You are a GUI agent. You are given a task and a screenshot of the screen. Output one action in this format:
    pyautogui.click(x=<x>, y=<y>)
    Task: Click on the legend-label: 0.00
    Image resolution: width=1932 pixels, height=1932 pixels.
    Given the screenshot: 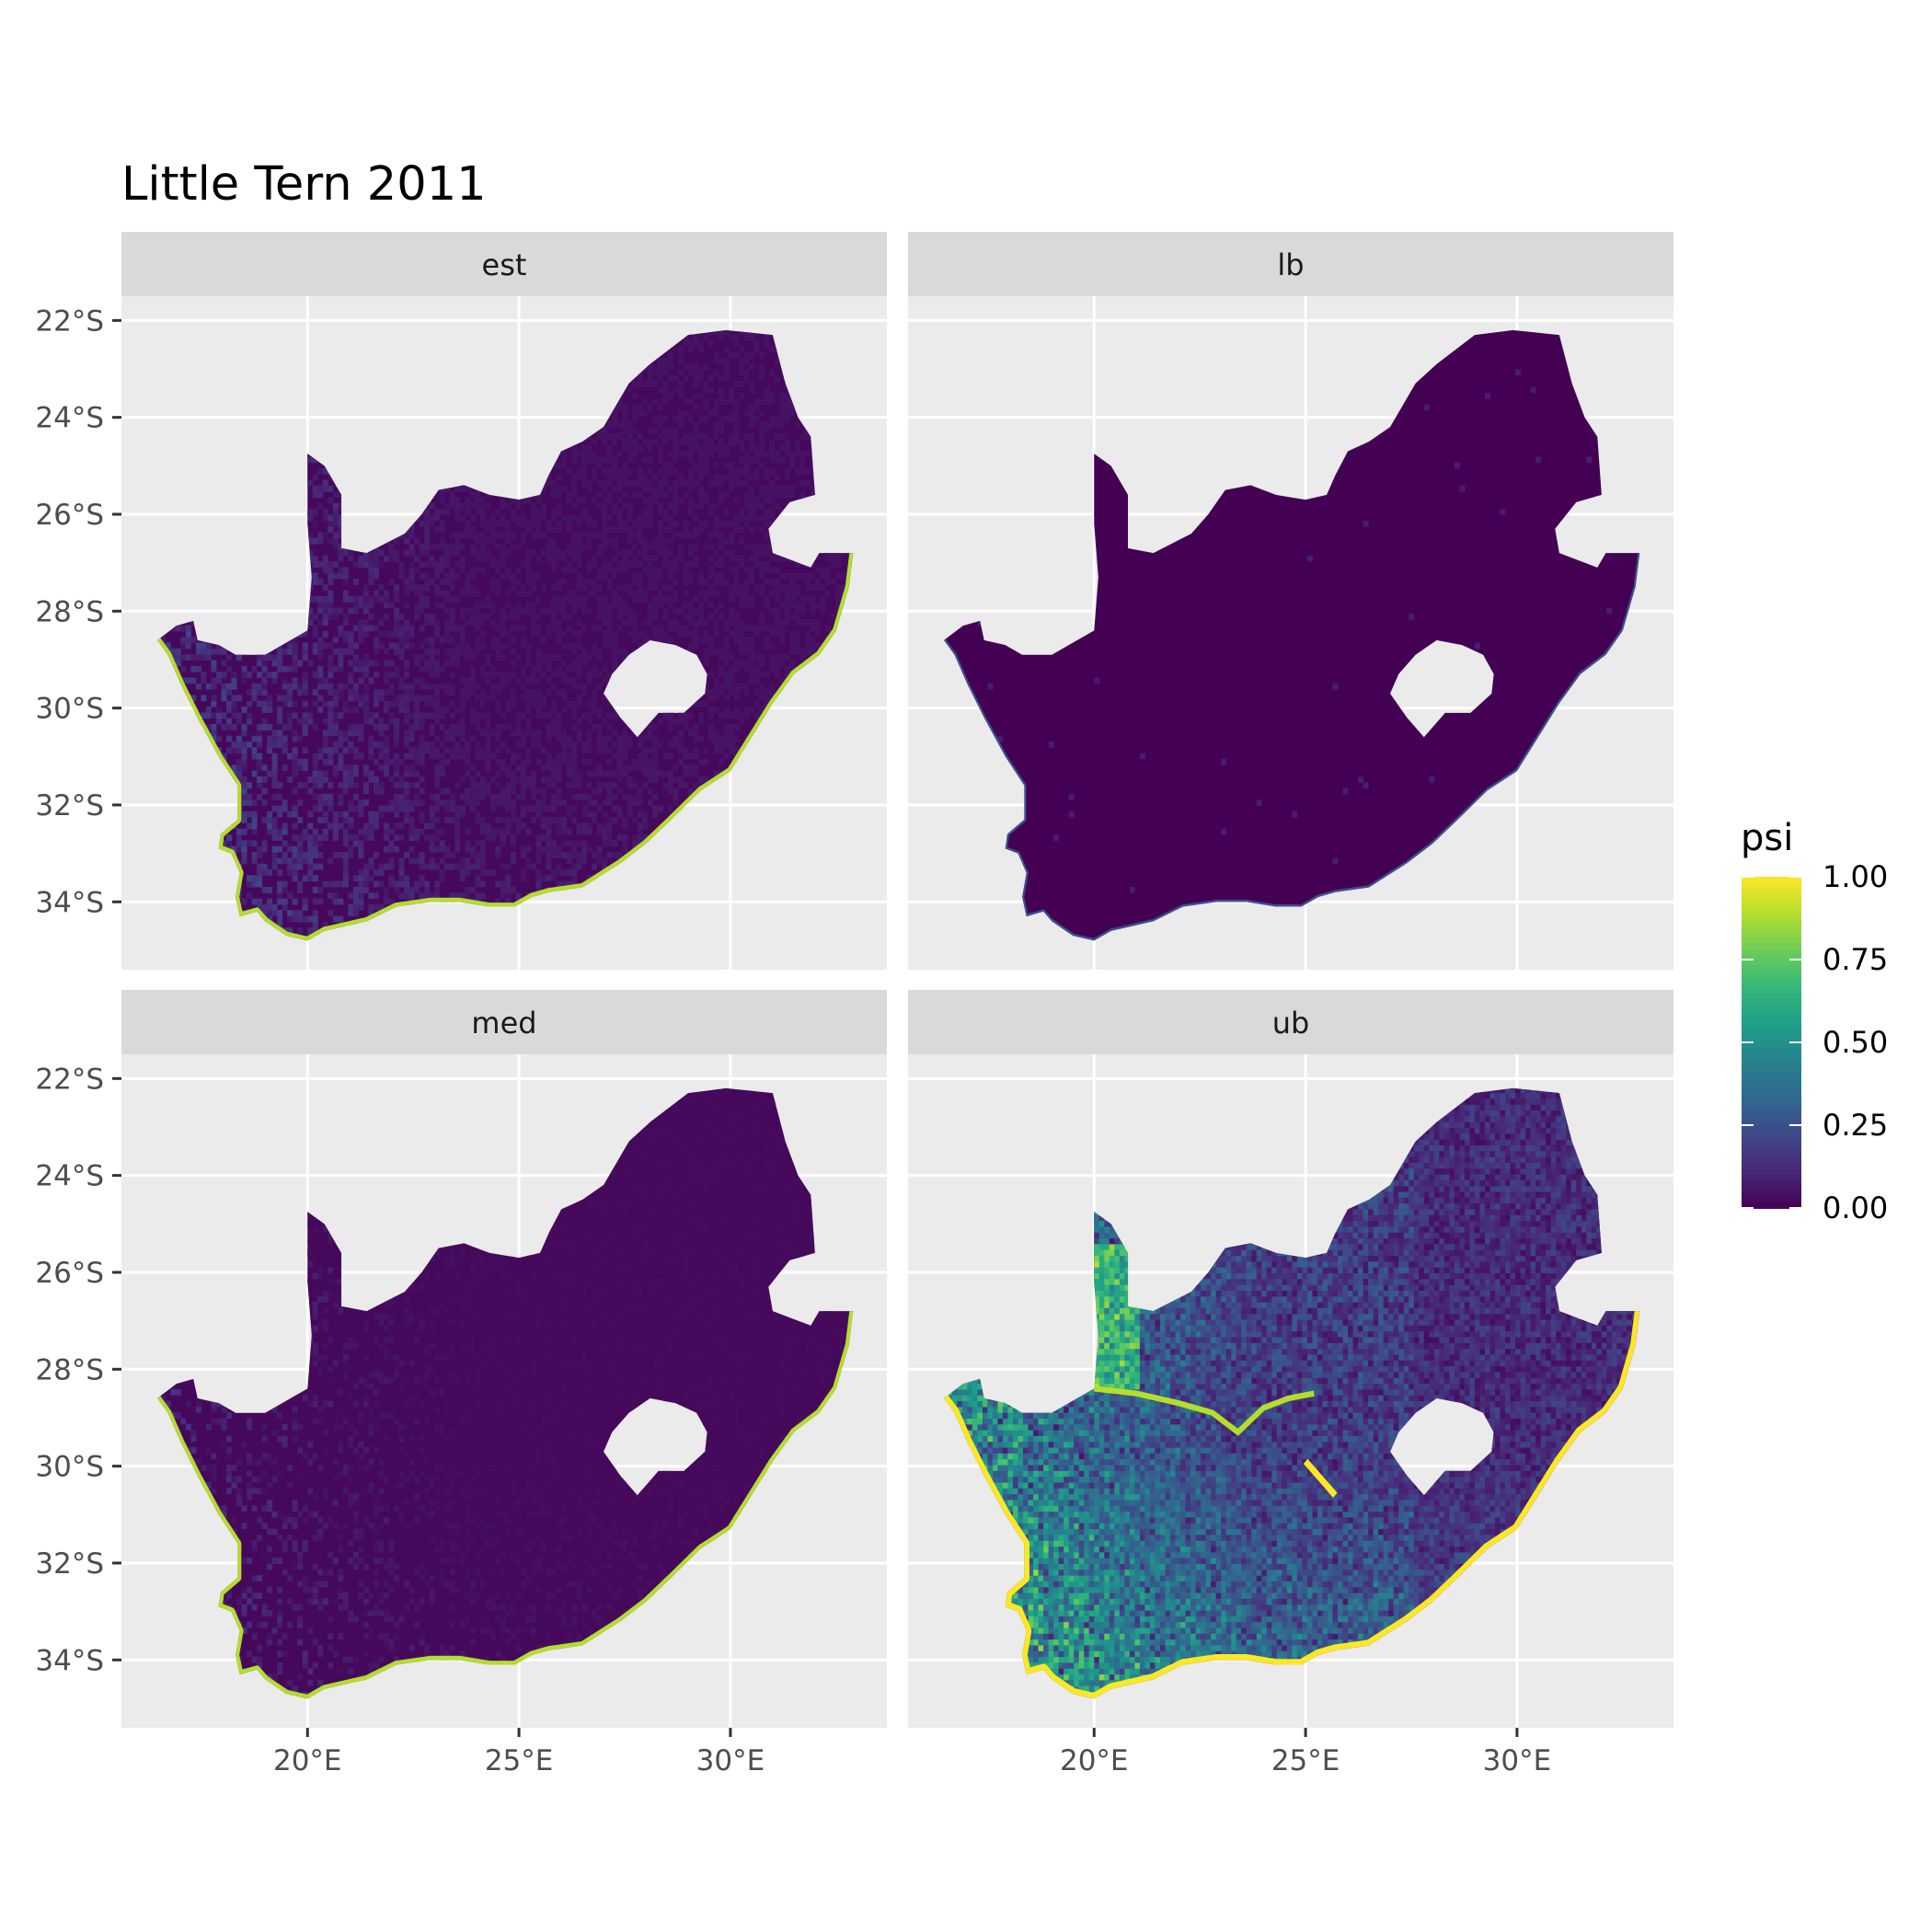 What is the action you would take?
    pyautogui.click(x=1855, y=1207)
    